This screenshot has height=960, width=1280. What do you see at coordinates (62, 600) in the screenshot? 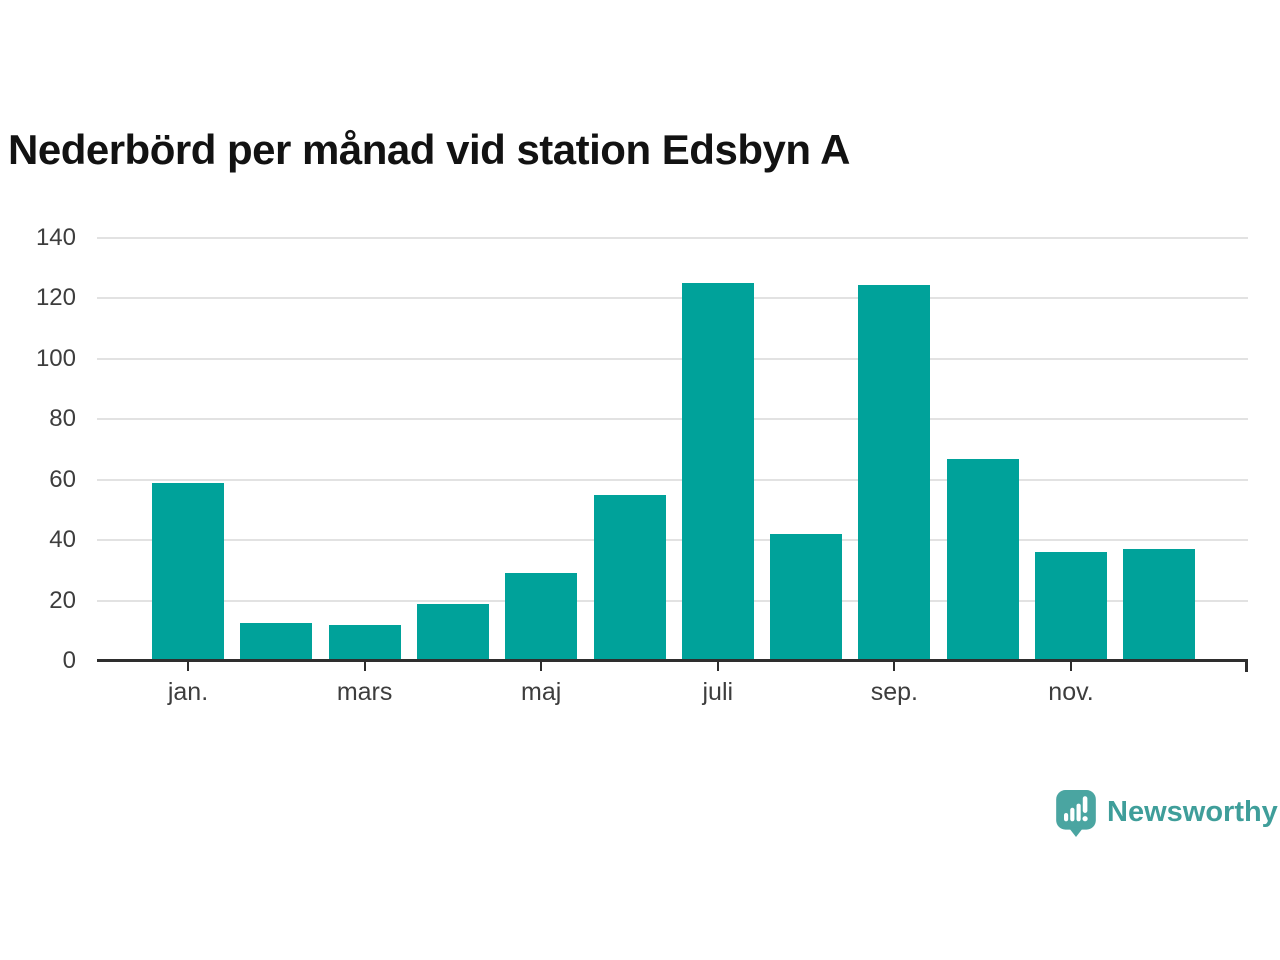
I see `y-tick-label-20: 20` at bounding box center [62, 600].